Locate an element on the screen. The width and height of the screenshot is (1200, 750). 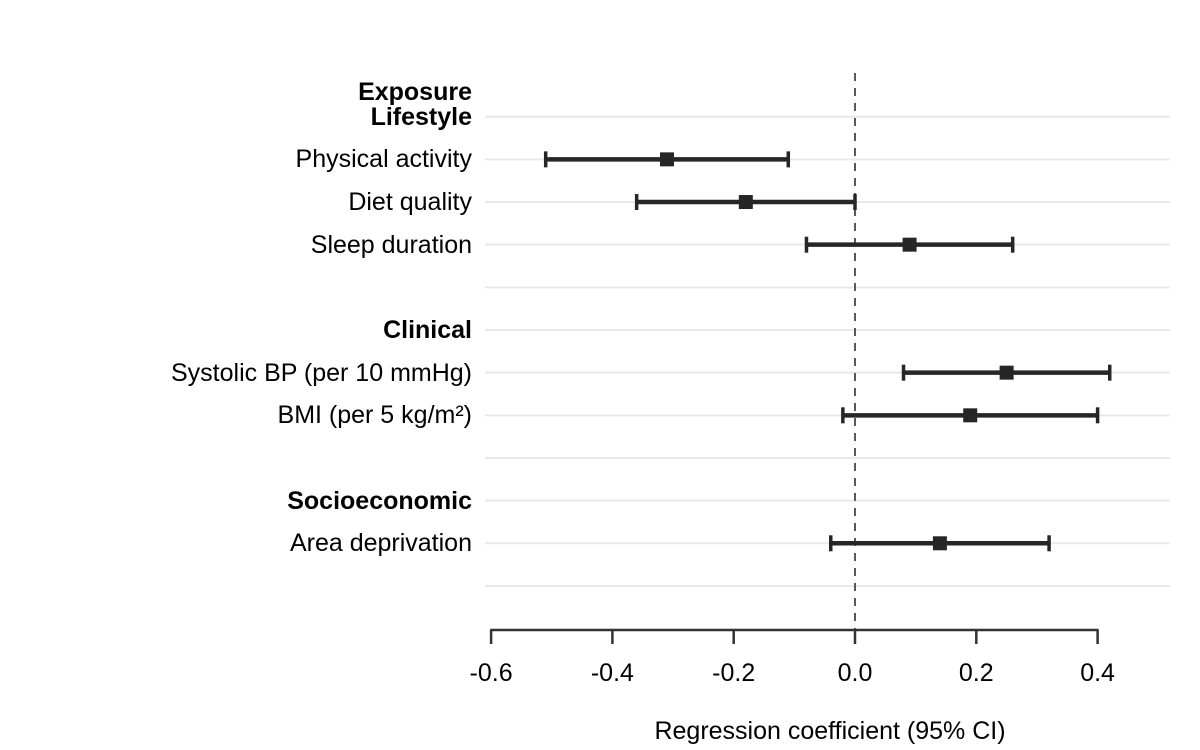
exposure-row-label: Area deprivation is located at coordinates (380, 543).